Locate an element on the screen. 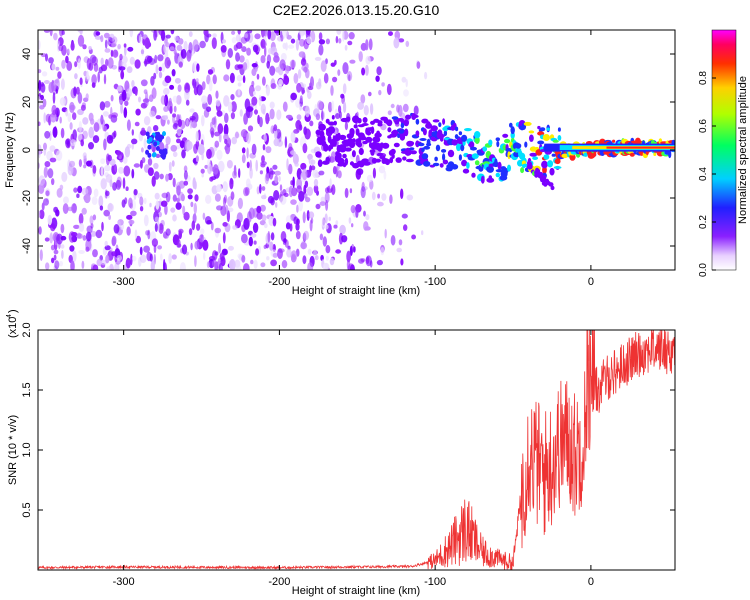 This screenshot has width=750, height=600. snr-x-tick-label: 0 is located at coordinates (591, 582).